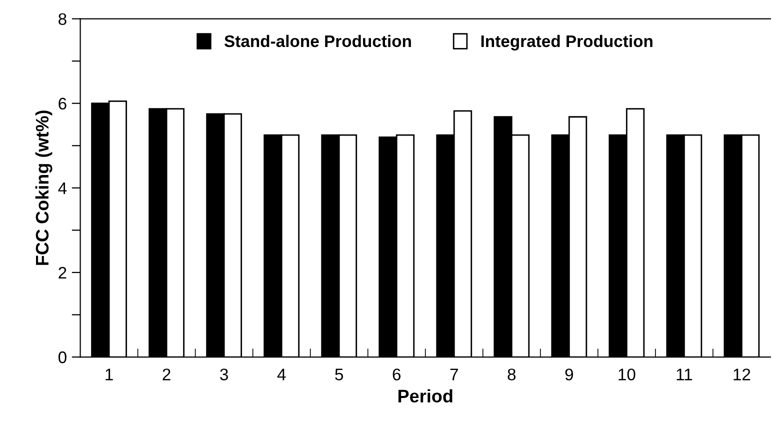 The image size is (772, 437). I want to click on x-tick-label: 5, so click(339, 374).